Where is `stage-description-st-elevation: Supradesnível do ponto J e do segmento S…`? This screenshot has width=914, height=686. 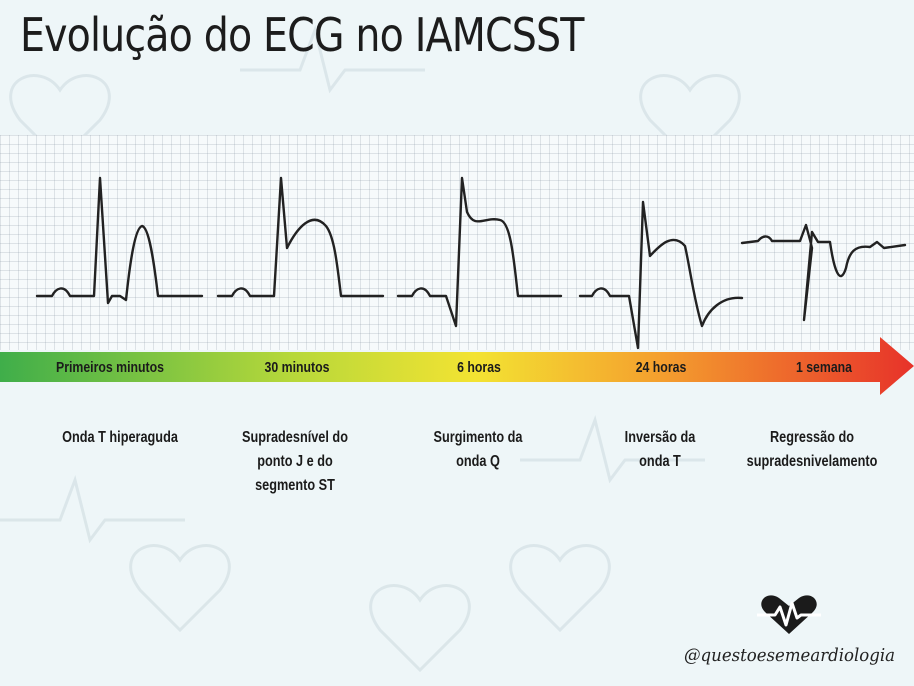
stage-description-st-elevation: Supradesnível do ponto J e do segmento S… is located at coordinates (295, 462).